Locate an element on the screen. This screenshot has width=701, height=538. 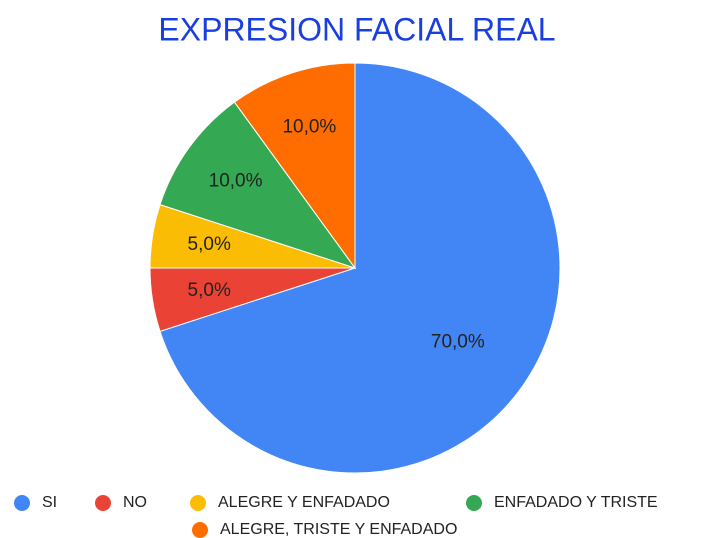
data-label: 70,0% is located at coordinates (458, 342).